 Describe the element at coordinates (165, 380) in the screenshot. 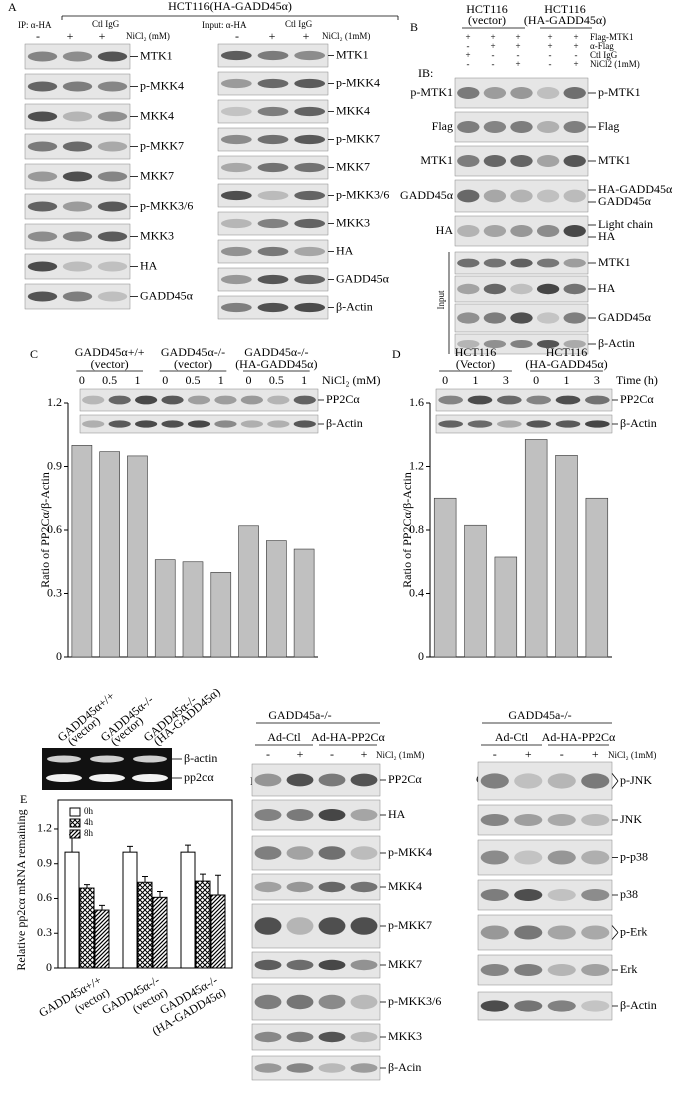

I see `x-tick-label: 0` at that location.